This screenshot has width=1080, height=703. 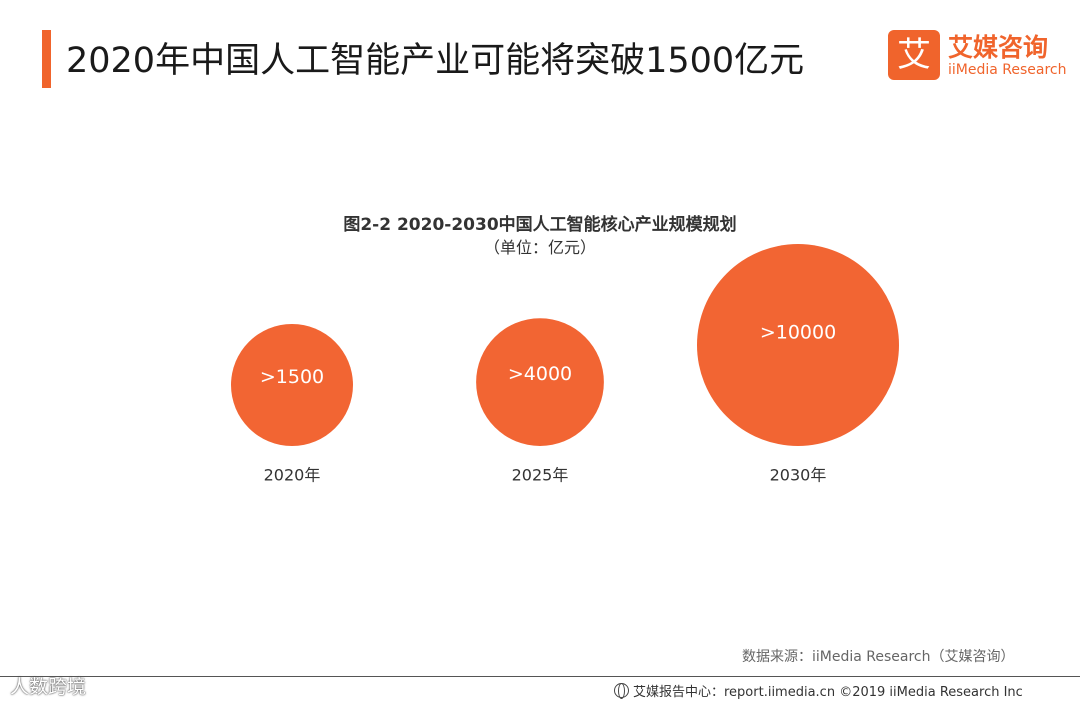 What do you see at coordinates (435, 61) in the screenshot?
I see `page-title: 2020年中国人工智能产业可能将突破1500亿元` at bounding box center [435, 61].